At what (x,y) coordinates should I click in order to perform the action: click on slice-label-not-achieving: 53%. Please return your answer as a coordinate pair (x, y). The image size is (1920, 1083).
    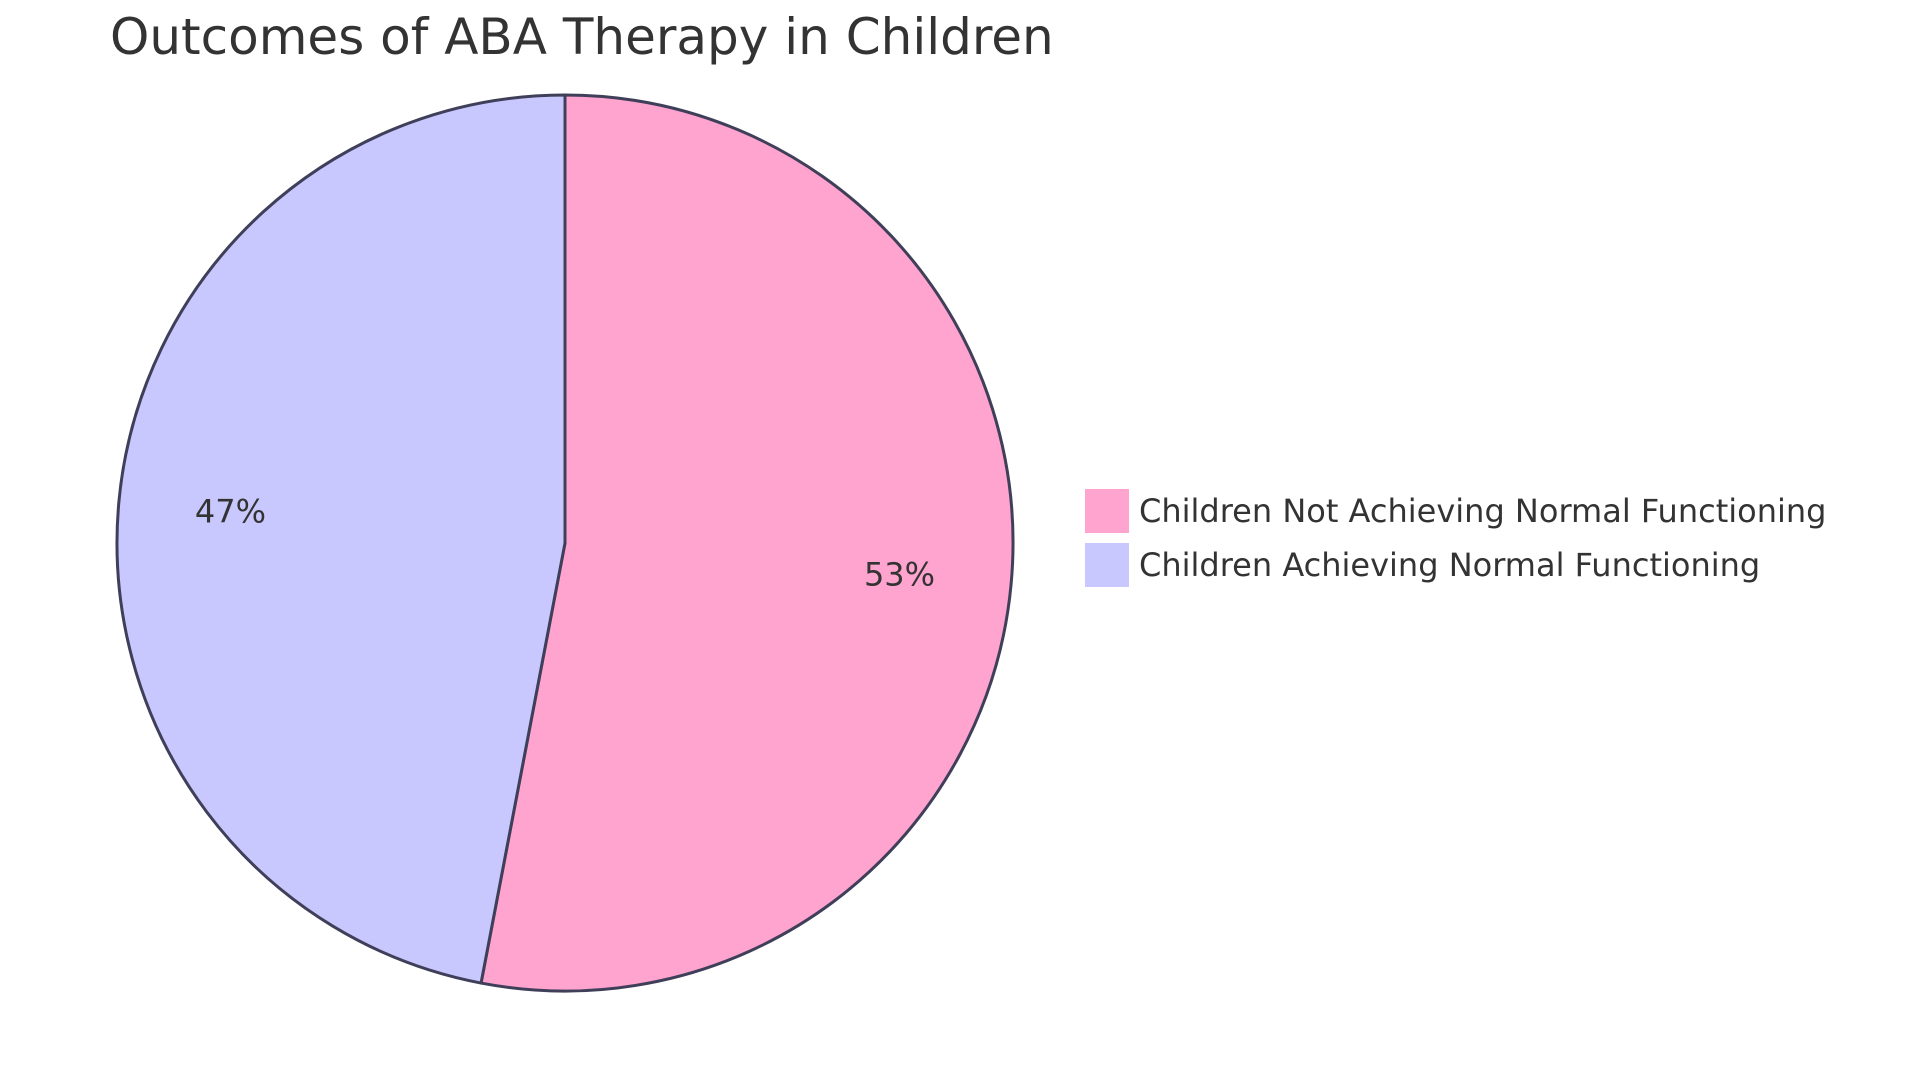
    Looking at the image, I should click on (899, 575).